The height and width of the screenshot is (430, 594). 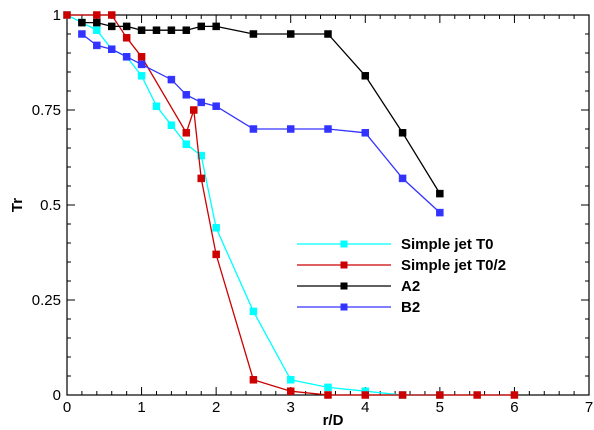 What do you see at coordinates (395, 244) in the screenshot?
I see `legend-entry: Simple jet T0` at bounding box center [395, 244].